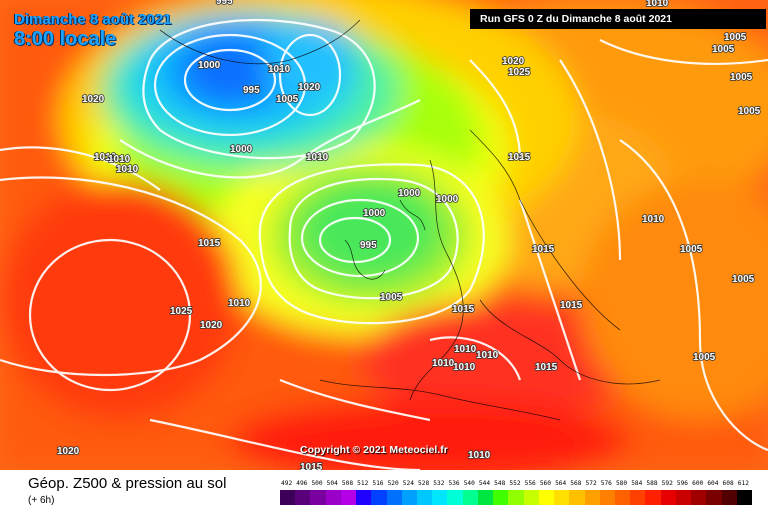 The width and height of the screenshot is (768, 512). I want to click on legend-label: 540, so click(469, 483).